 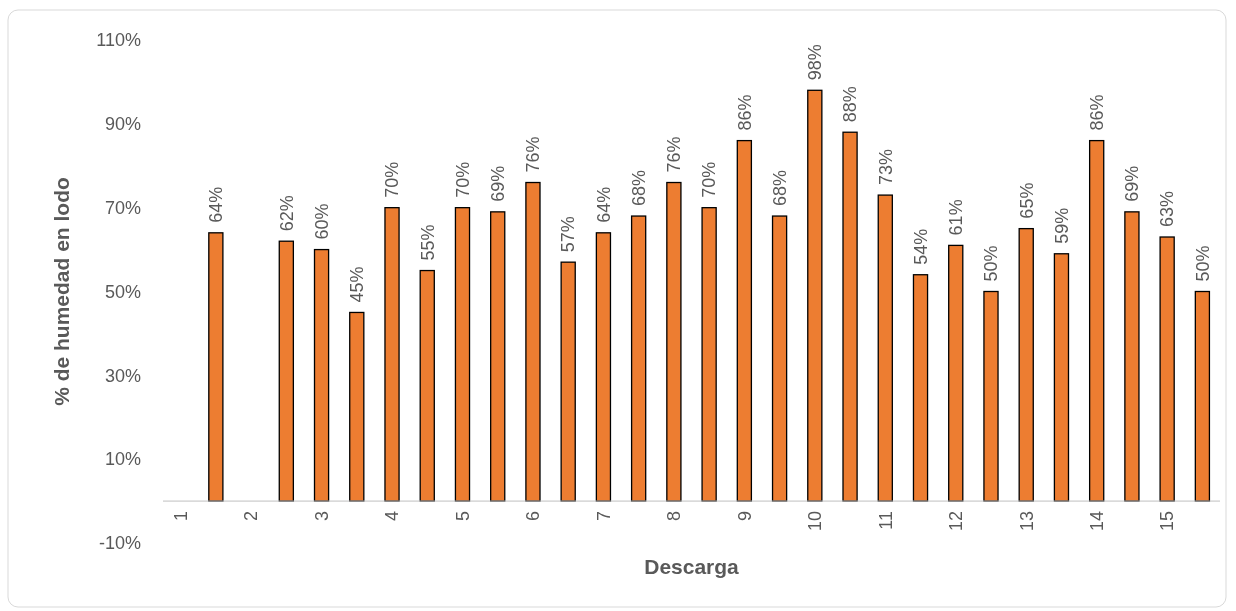 What do you see at coordinates (1096, 521) in the screenshot?
I see `x-tick-label: 14` at bounding box center [1096, 521].